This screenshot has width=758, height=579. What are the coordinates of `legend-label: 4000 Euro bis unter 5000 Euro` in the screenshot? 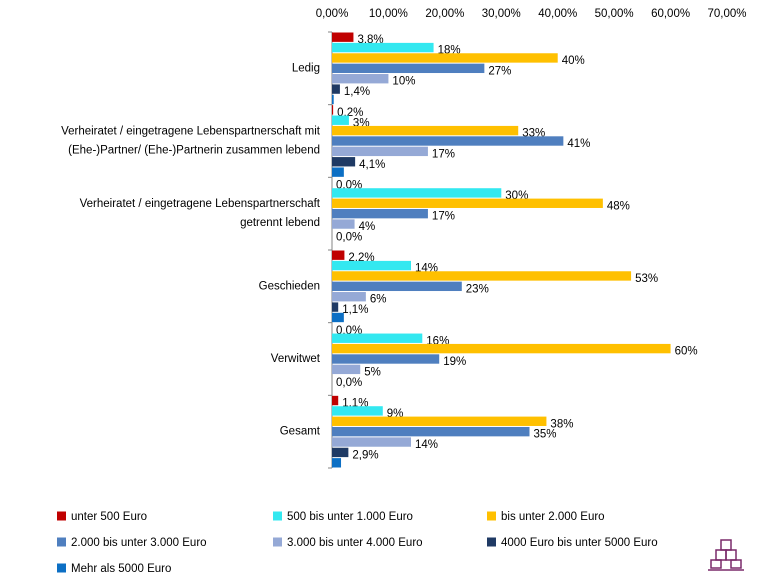 It's located at (579, 543).